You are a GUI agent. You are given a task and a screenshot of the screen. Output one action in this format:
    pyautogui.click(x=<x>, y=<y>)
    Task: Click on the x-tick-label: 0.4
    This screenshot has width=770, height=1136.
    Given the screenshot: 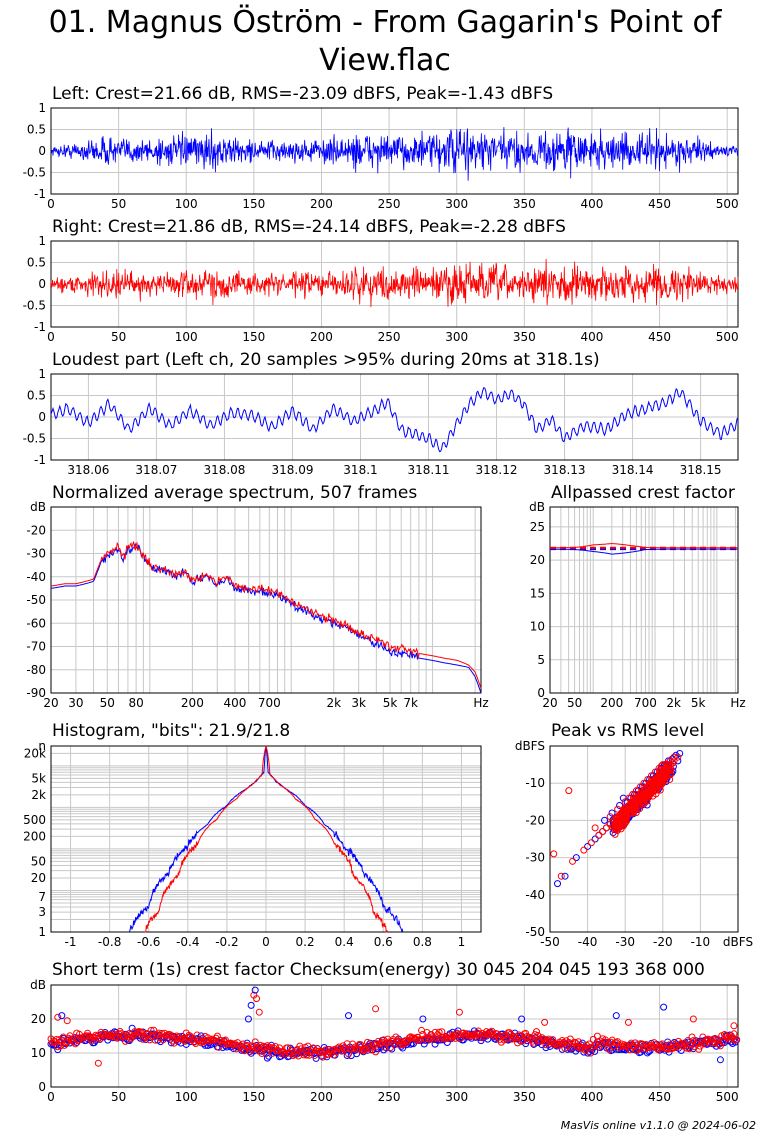 What is the action you would take?
    pyautogui.click(x=344, y=942)
    